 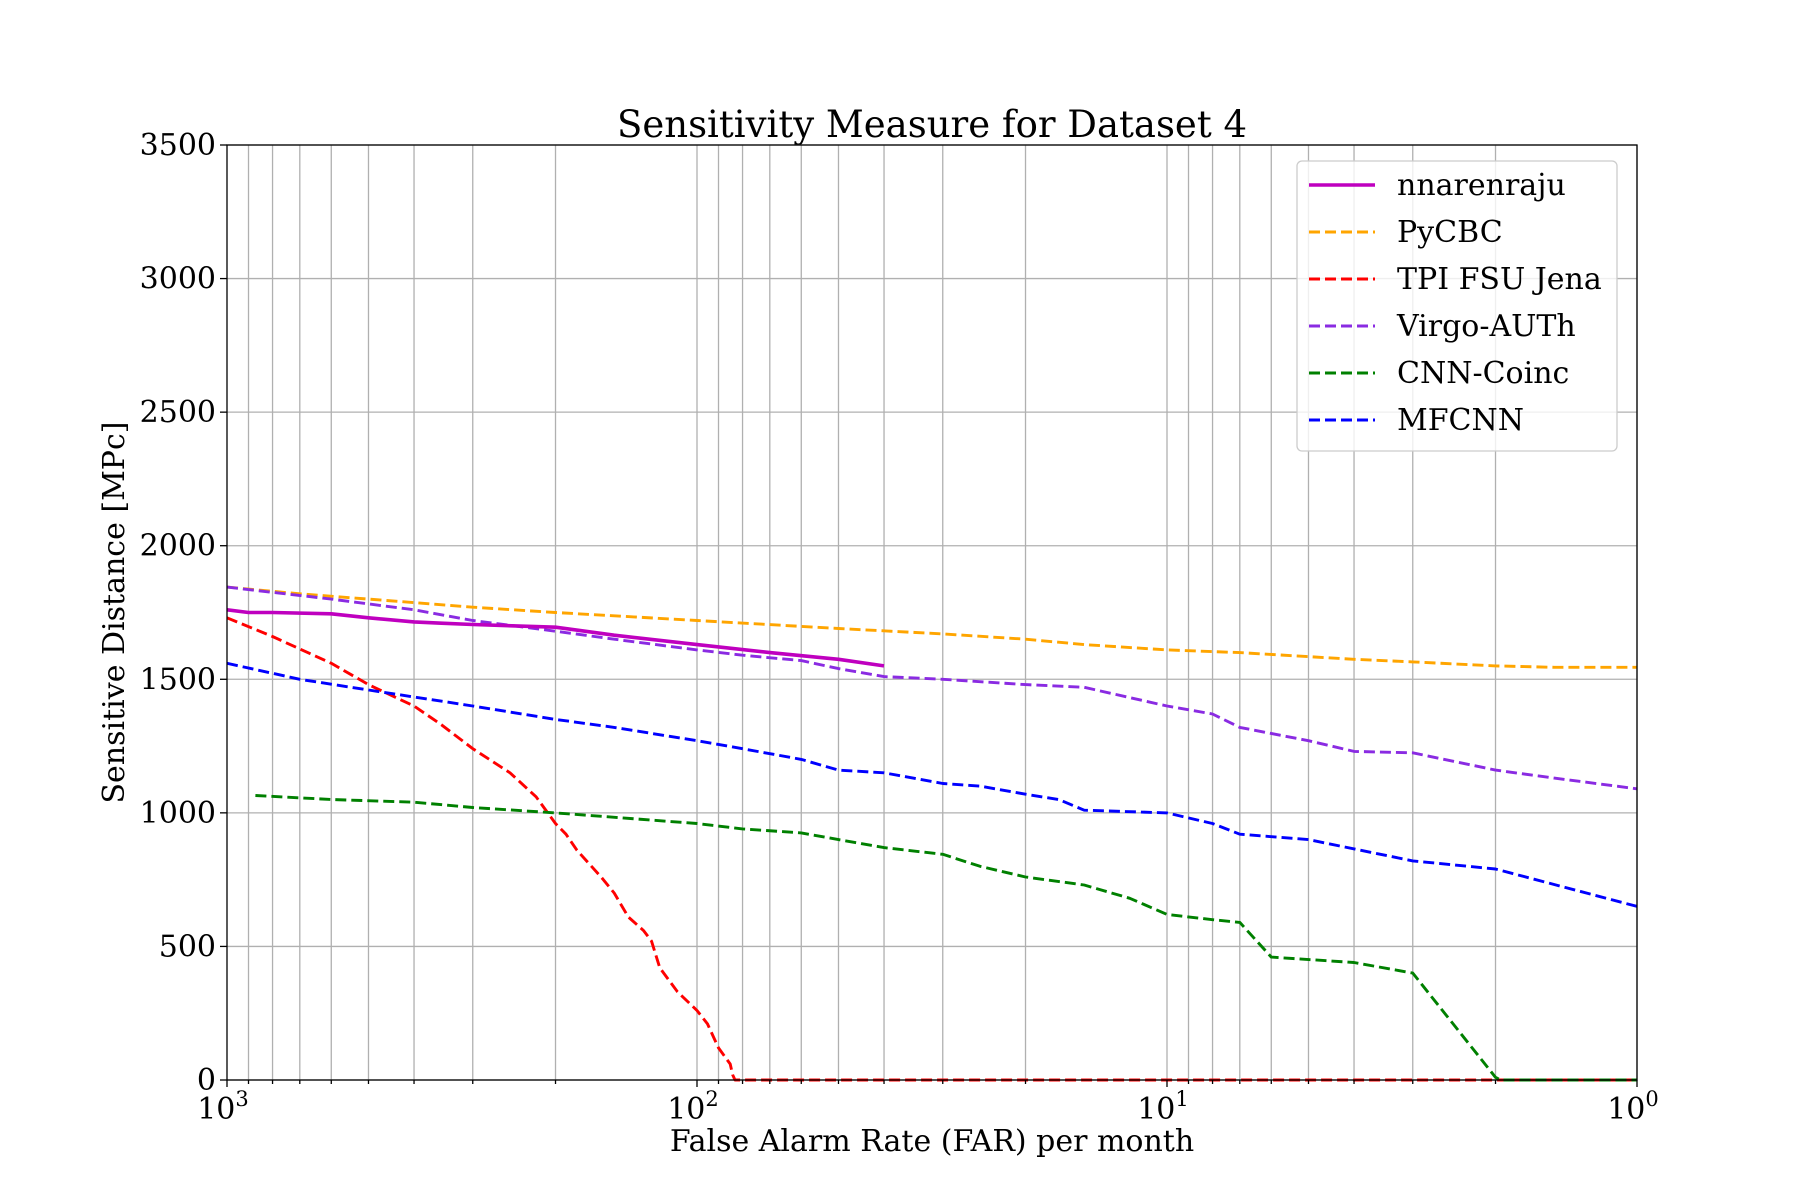 I want to click on x-tick-label: 10², so click(x=693, y=1107).